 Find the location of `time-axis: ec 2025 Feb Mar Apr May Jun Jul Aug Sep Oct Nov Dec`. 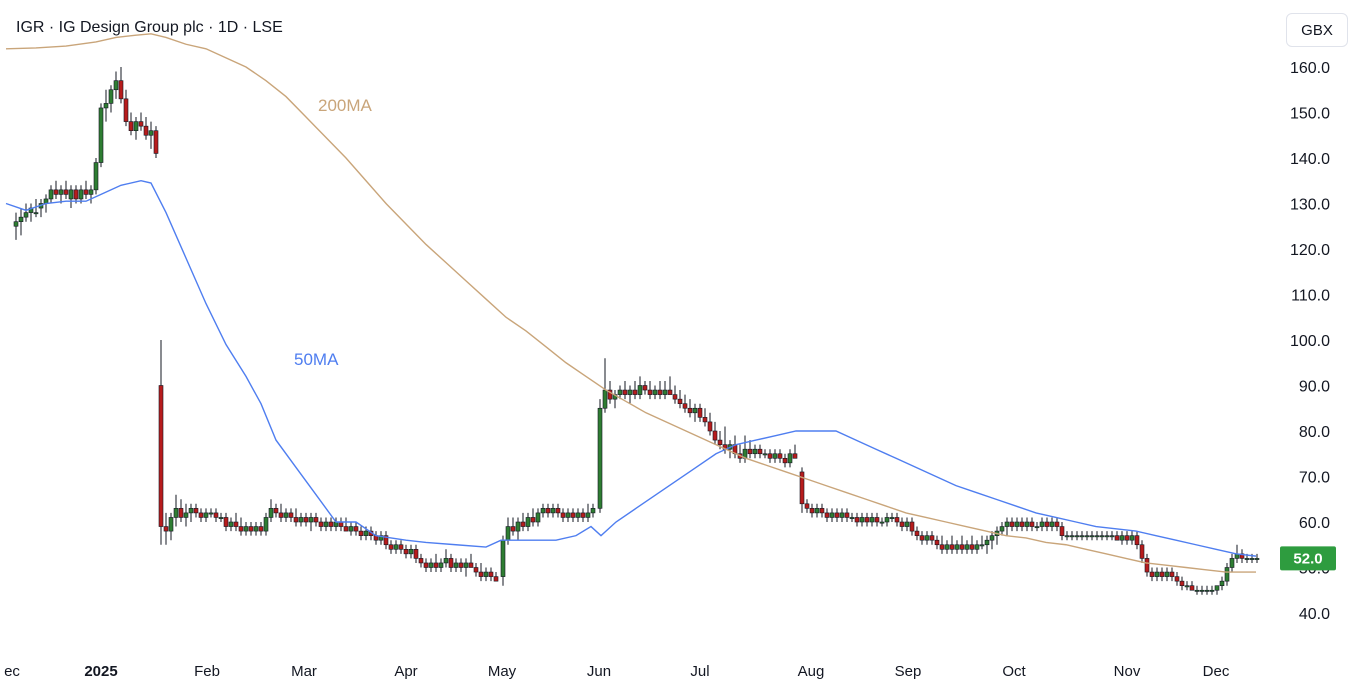

time-axis: ec 2025 Feb Mar Apr May Jun Jul Aug Sep Oct Nov Dec is located at coordinates (617, 671).